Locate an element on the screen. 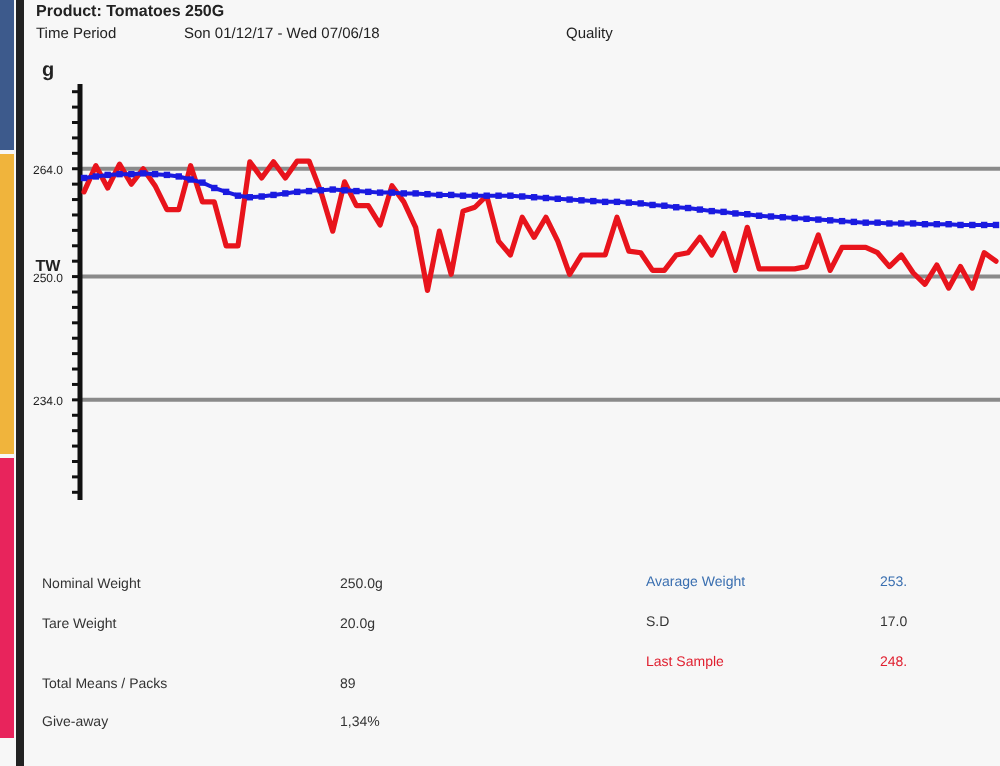  chart-title: Product: Tomatoes 250G is located at coordinates (130, 11).